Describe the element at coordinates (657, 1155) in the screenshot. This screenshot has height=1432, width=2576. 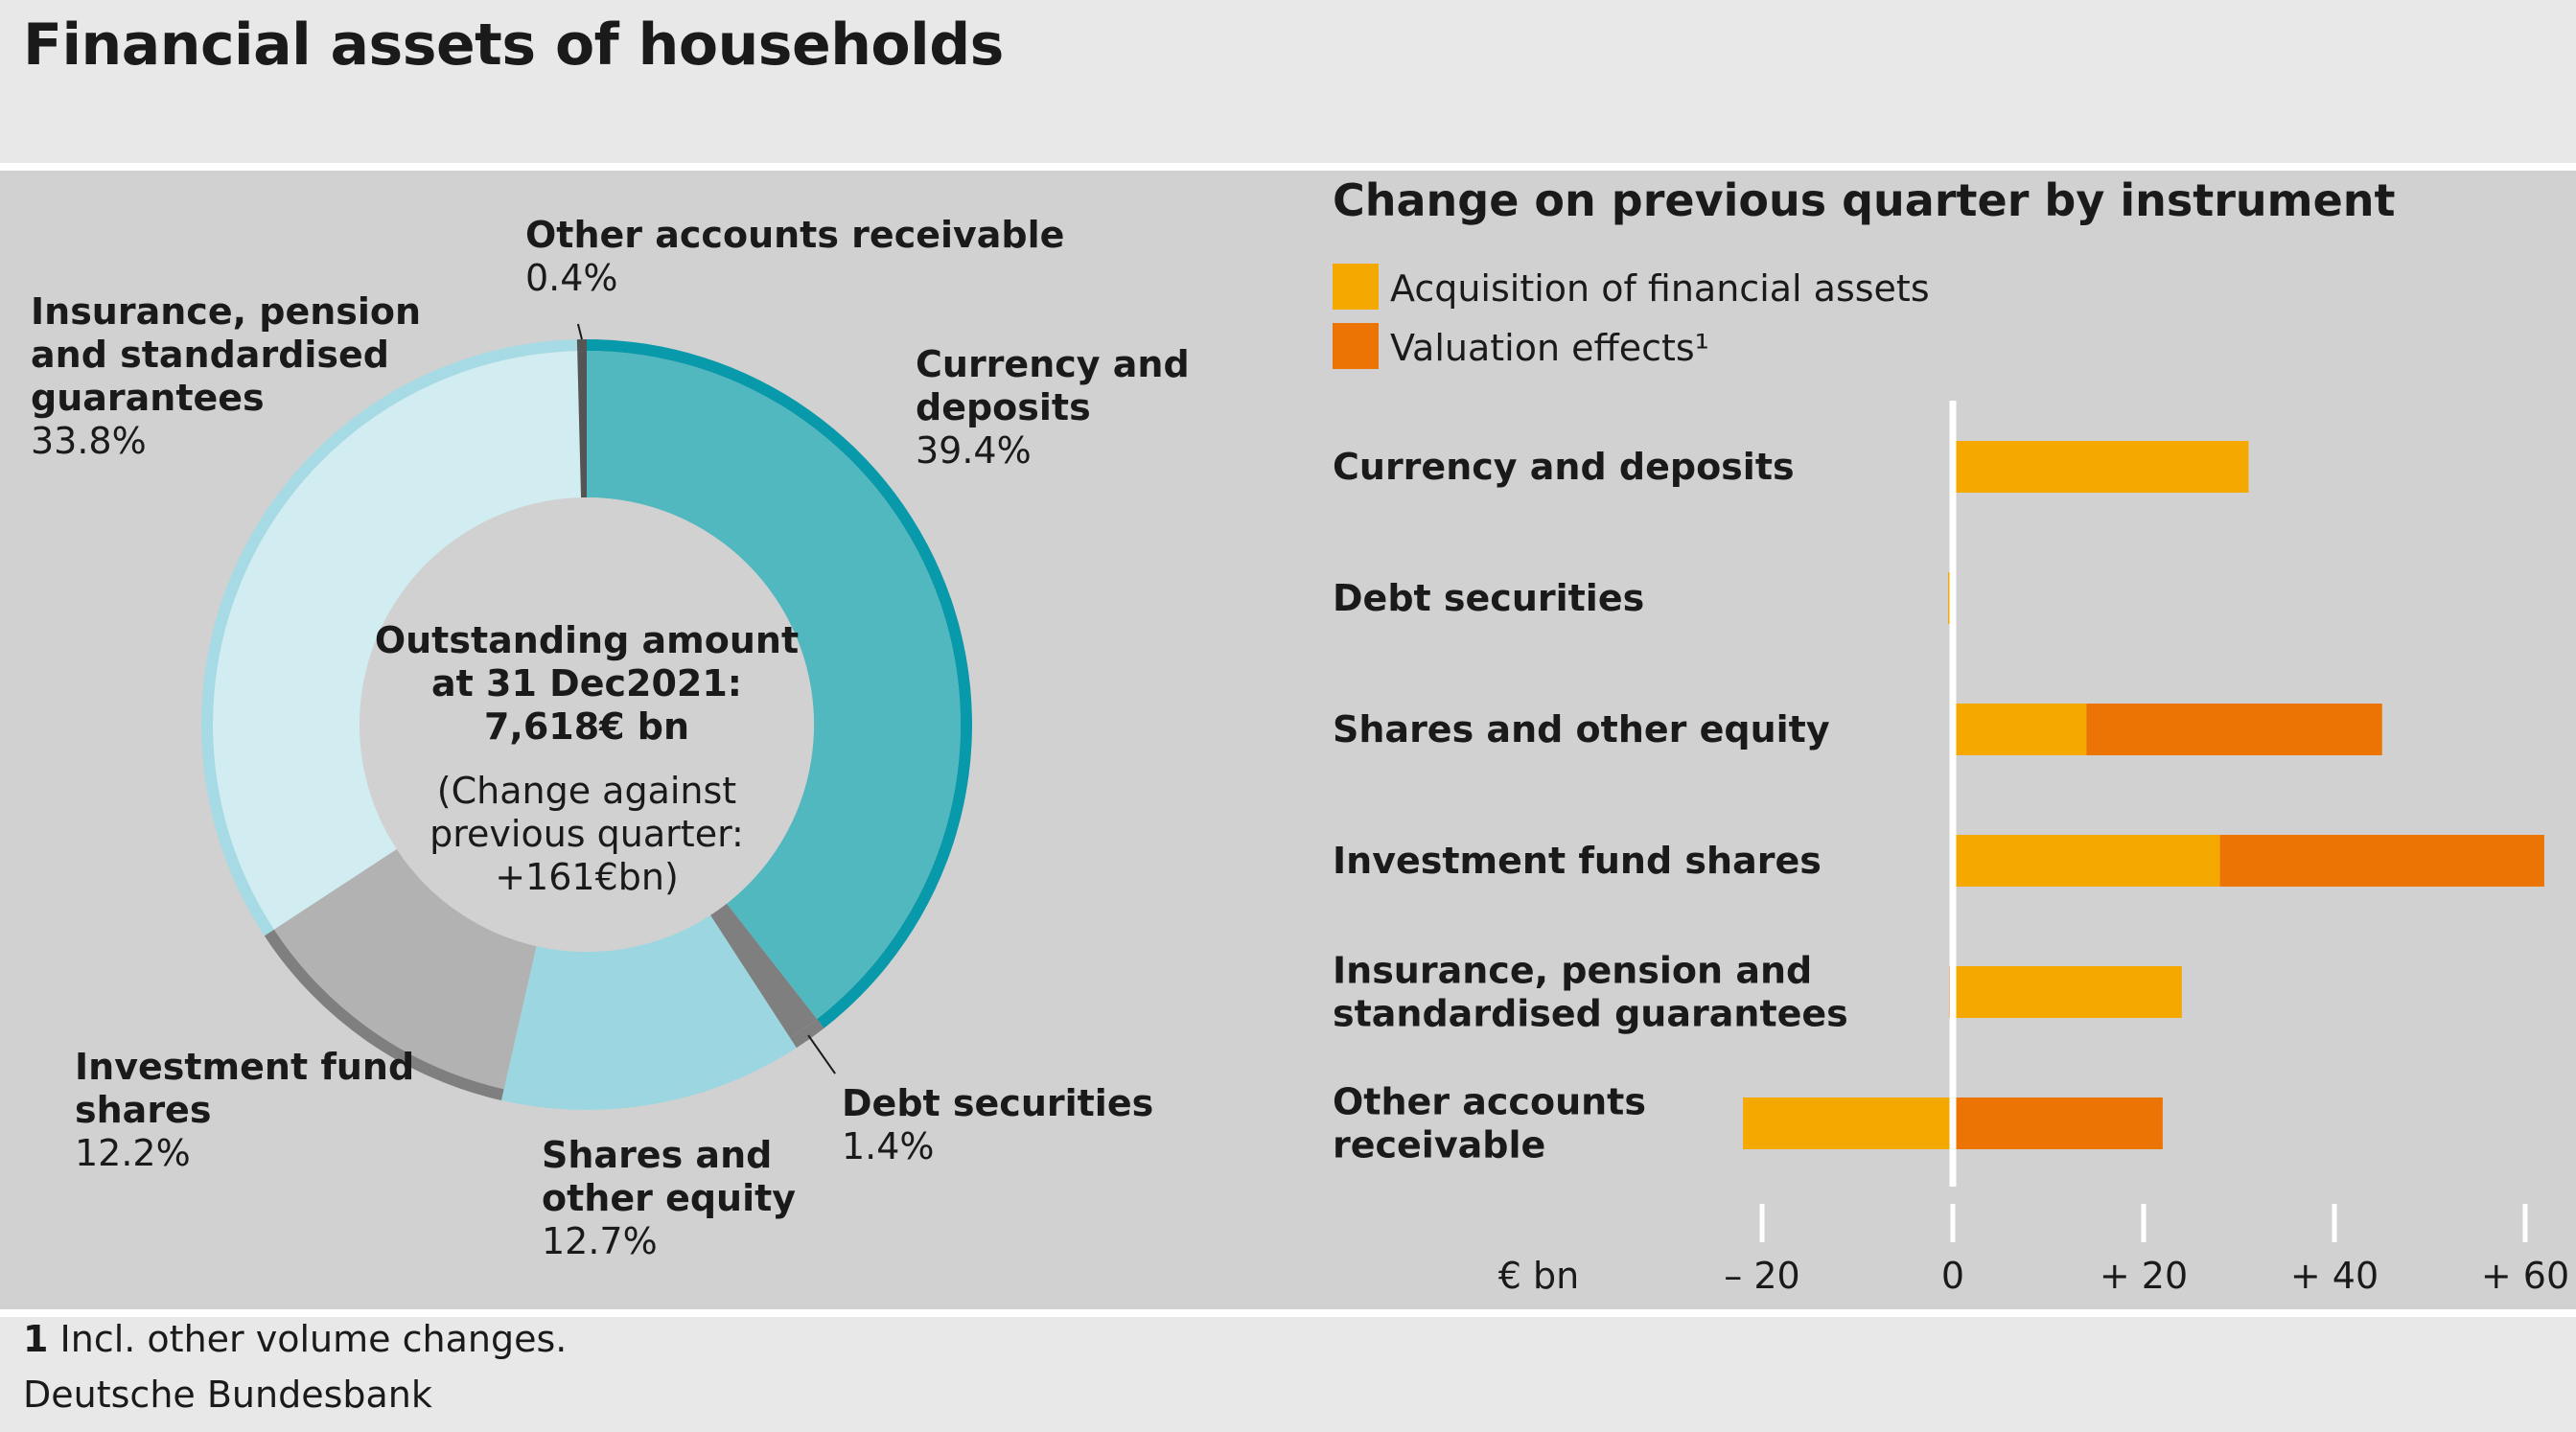
I see `slice-label: Shares and` at that location.